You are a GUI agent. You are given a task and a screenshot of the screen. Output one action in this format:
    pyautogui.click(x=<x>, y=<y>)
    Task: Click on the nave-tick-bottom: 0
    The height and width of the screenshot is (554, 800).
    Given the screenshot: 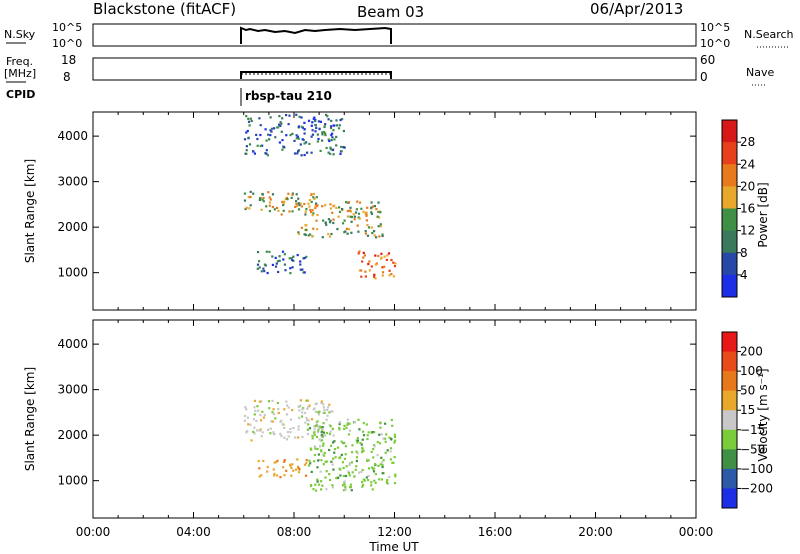 What is the action you would take?
    pyautogui.click(x=704, y=77)
    